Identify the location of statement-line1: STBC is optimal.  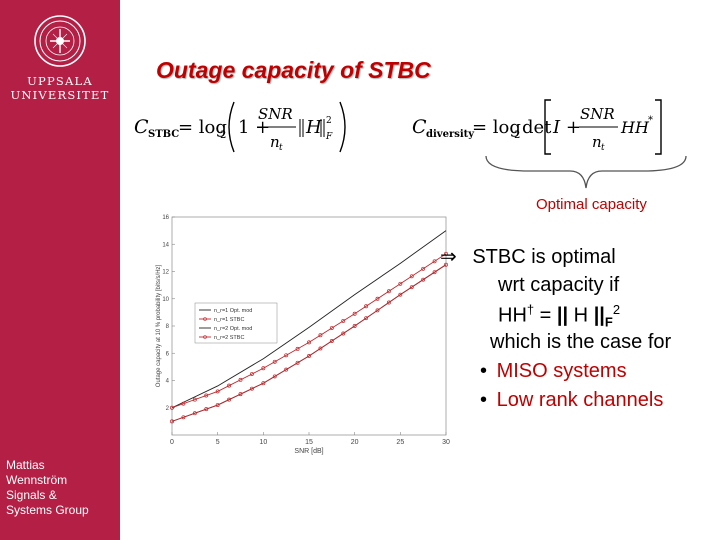
(544, 257).